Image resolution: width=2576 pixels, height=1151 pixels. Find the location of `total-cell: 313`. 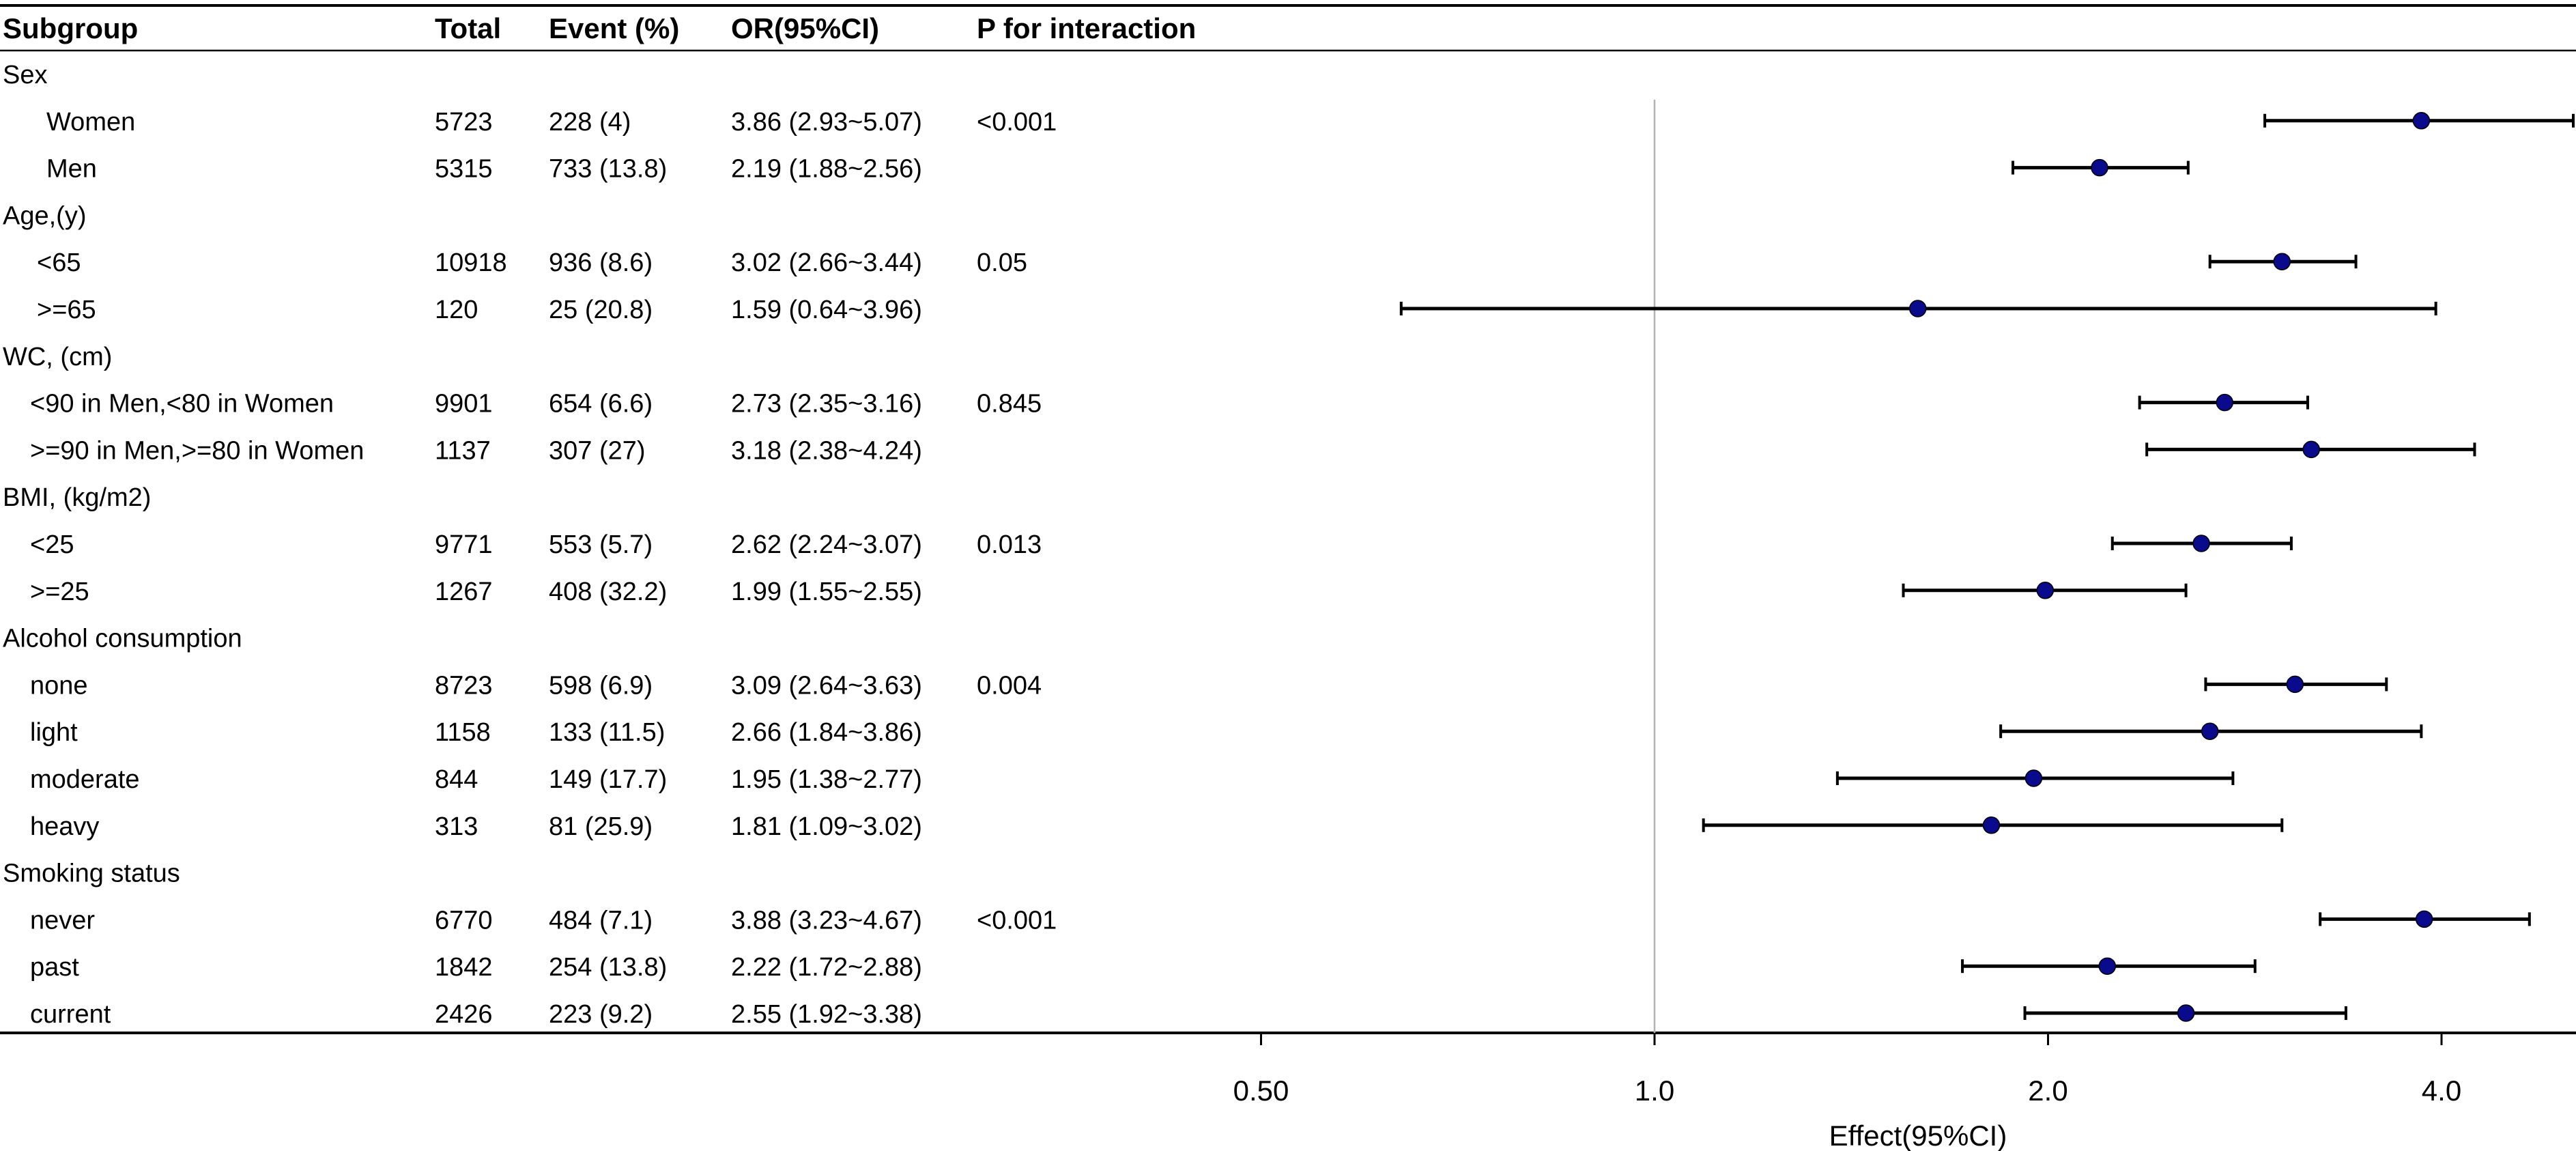

total-cell: 313 is located at coordinates (456, 826).